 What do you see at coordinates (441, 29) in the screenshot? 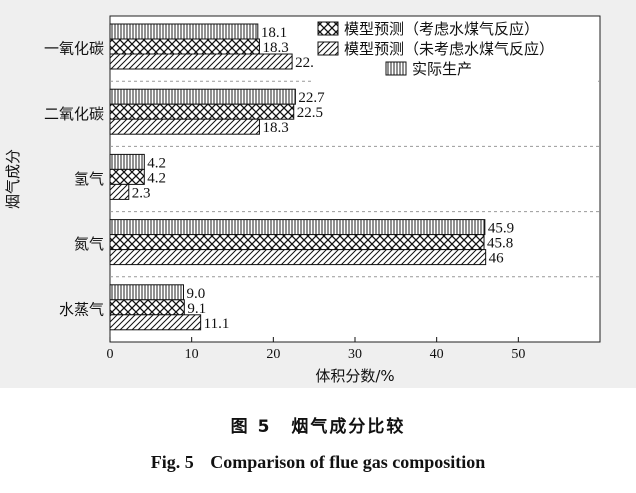
I see `legend-label: 模型预测（考虑水煤气反应）` at bounding box center [441, 29].